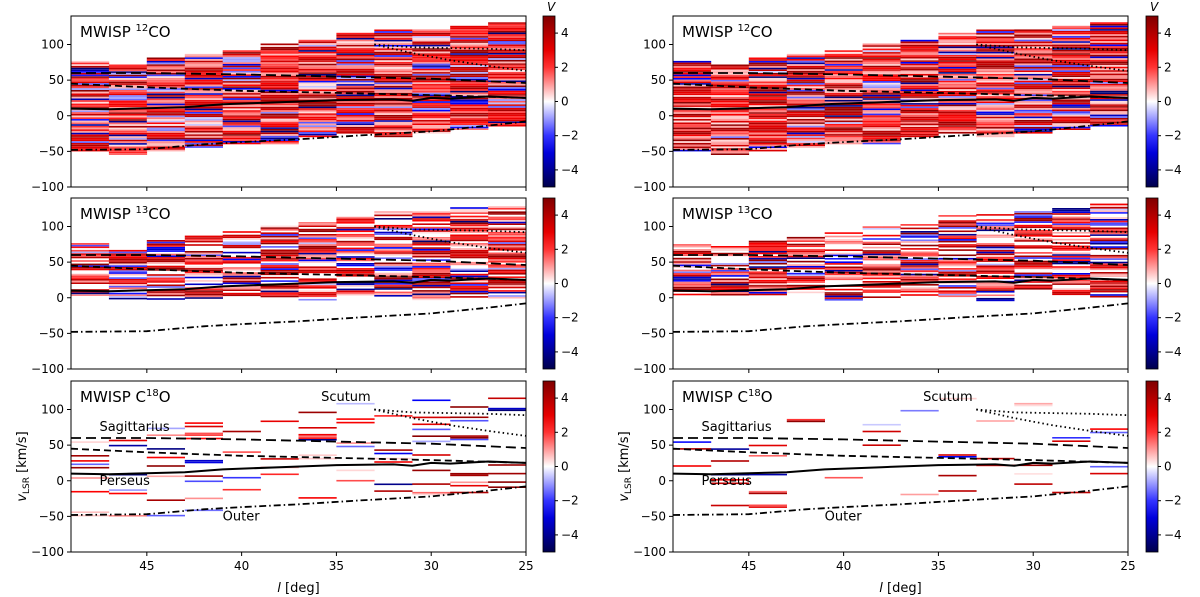  Describe the element at coordinates (142, 28) in the screenshot. I see `panel-title-isotope: 12` at that location.